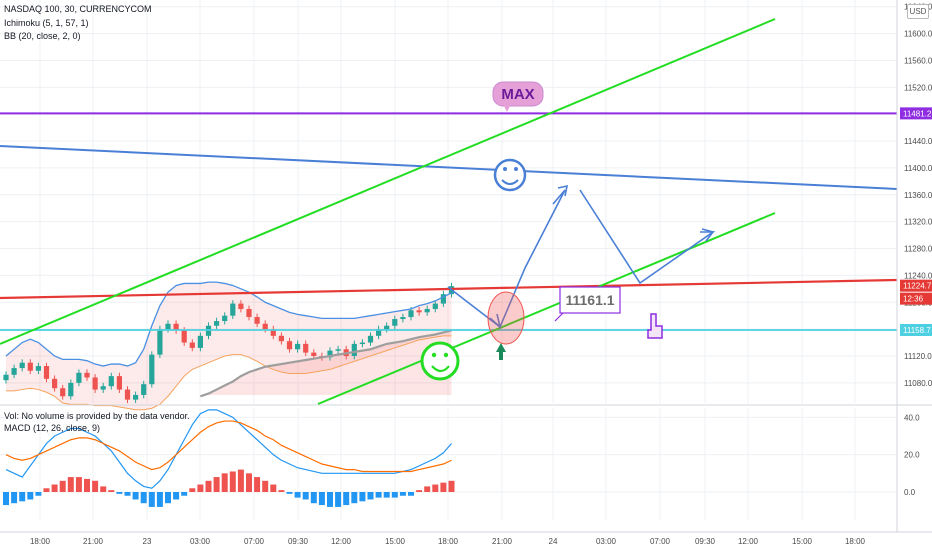 This screenshot has height=555, width=932. I want to click on projection-arrow-down-up, so click(647, 237).